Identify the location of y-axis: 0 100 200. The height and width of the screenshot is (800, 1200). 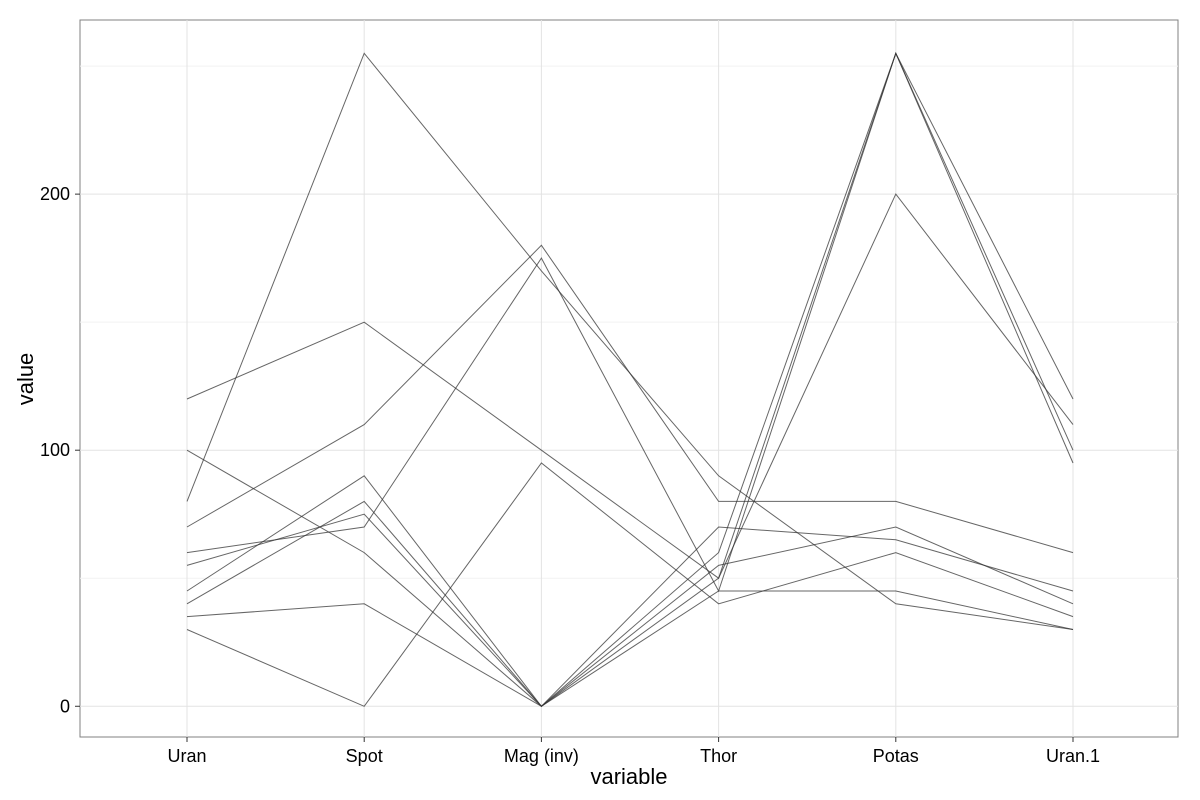
(60, 450).